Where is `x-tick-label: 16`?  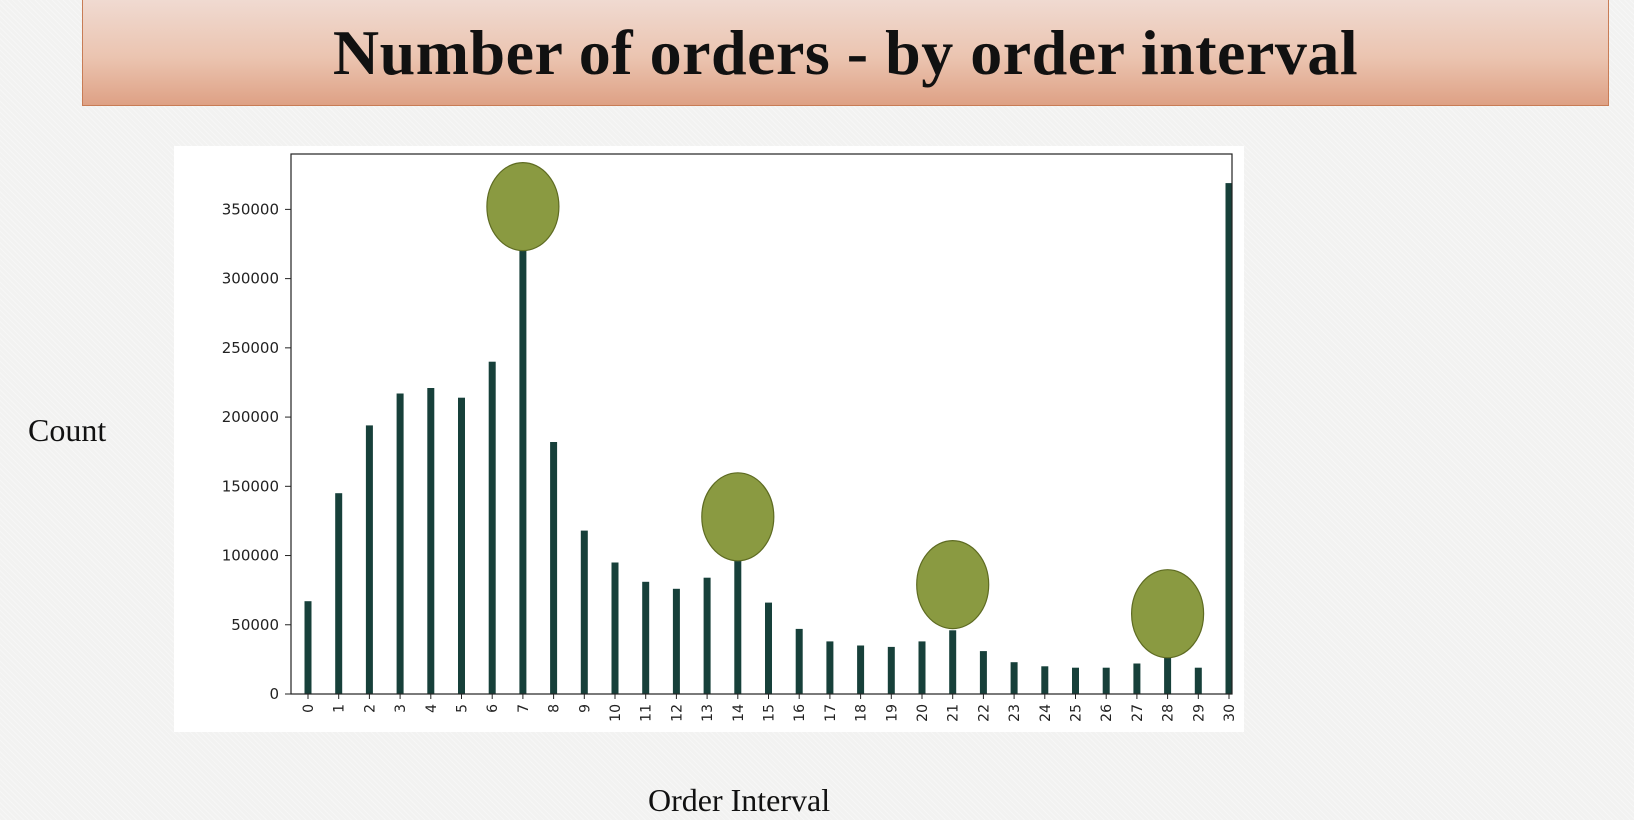 x-tick-label: 16 is located at coordinates (800, 713).